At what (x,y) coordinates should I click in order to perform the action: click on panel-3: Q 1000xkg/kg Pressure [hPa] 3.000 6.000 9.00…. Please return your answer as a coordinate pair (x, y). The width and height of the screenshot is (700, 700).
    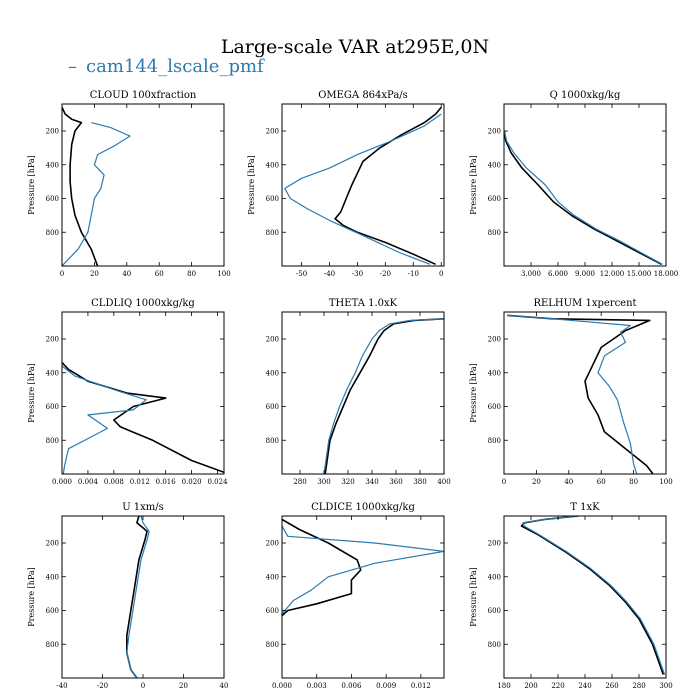
    Looking at the image, I should click on (573, 184).